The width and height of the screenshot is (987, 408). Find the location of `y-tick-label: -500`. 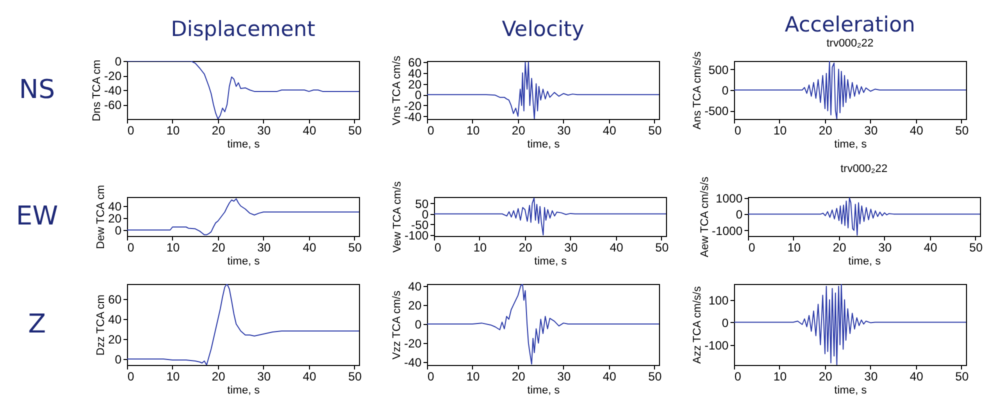

y-tick-label: -500 is located at coordinates (716, 111).